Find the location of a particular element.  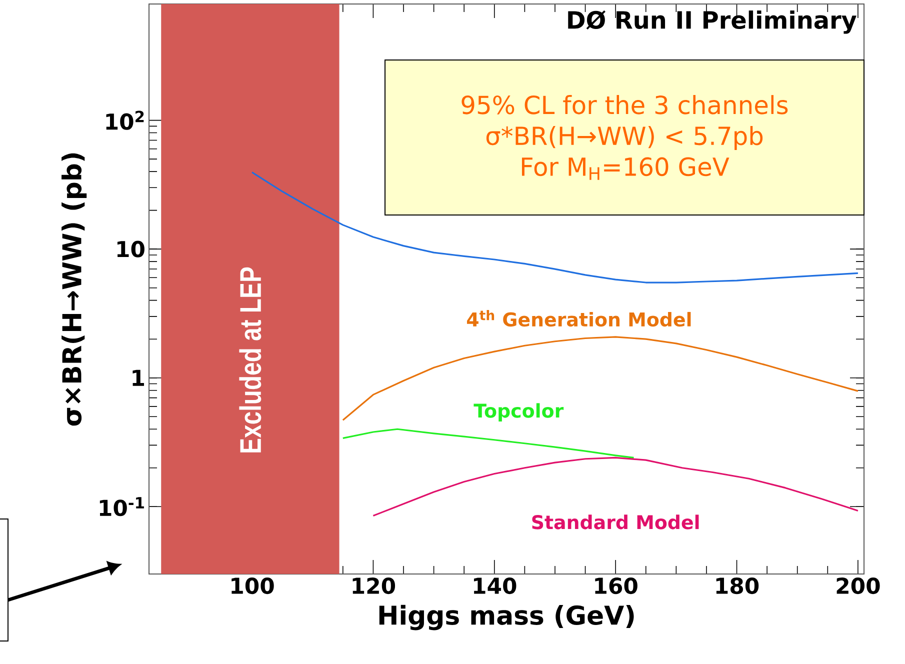

annotation: For M$_{H}$=160 GeV is located at coordinates (626, 168).